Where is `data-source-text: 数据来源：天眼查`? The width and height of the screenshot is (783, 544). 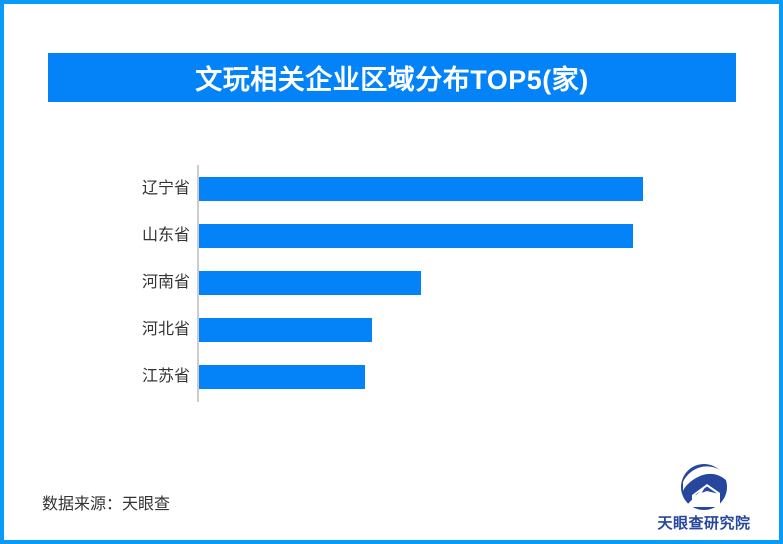 data-source-text: 数据来源：天眼查 is located at coordinates (106, 504).